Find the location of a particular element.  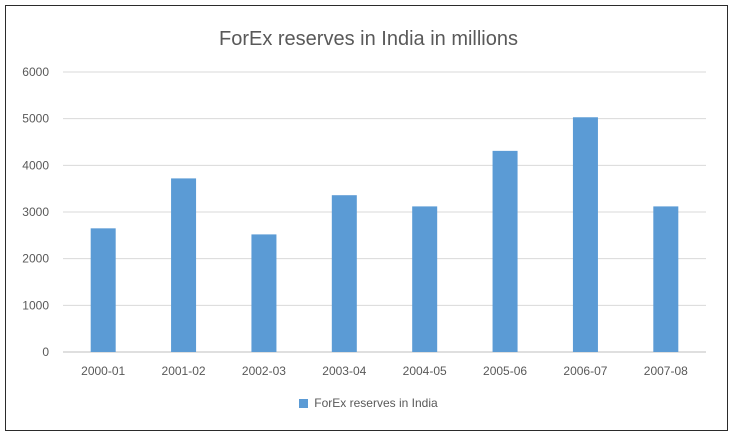

legend-swatch is located at coordinates (304, 403).